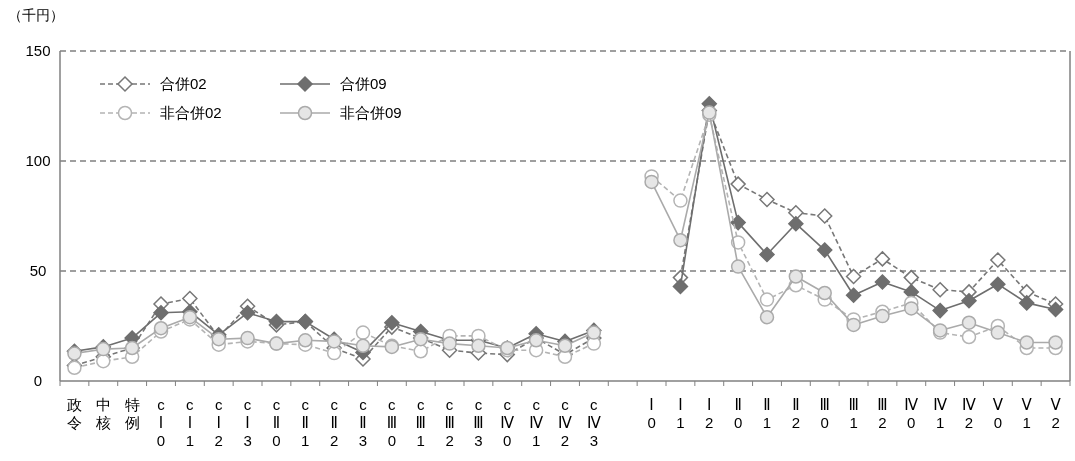 Image resolution: width=1075 pixels, height=461 pixels. What do you see at coordinates (305, 422) in the screenshot?
I see `x-tick-label: cⅡ1` at bounding box center [305, 422].